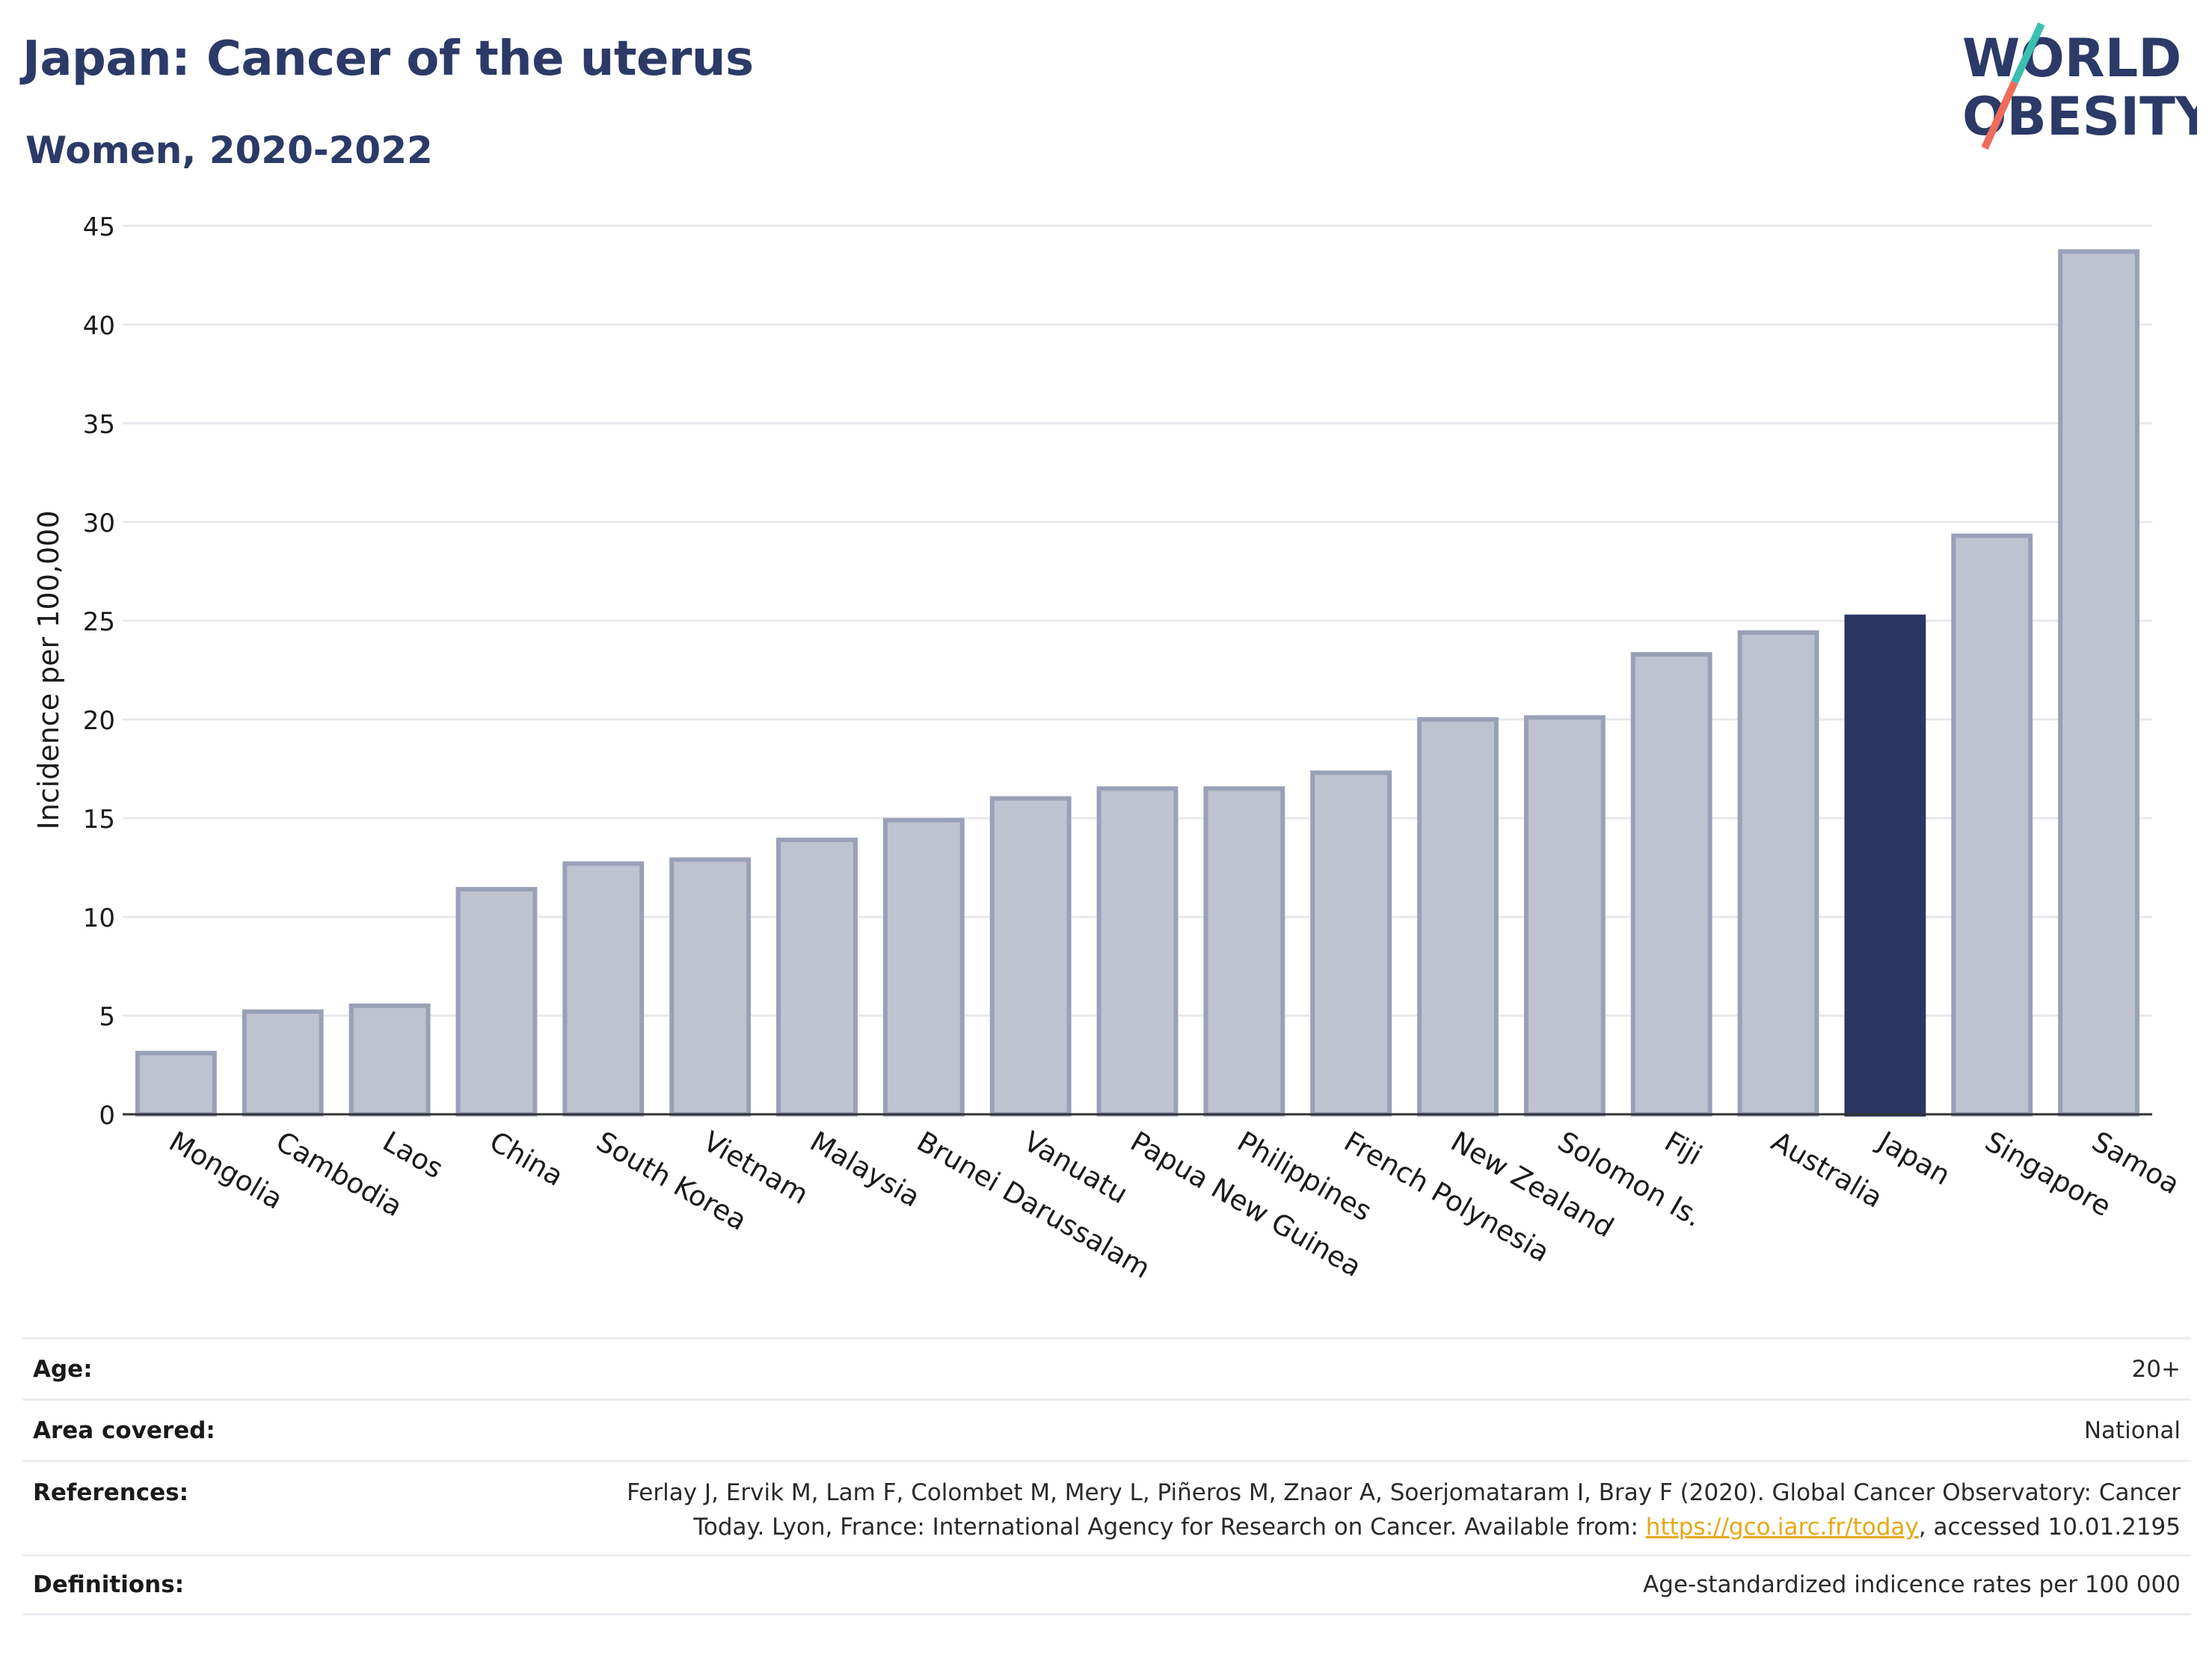 The image size is (2212, 1655). What do you see at coordinates (226, 1171) in the screenshot?
I see `x-tick-label: Mongolia` at bounding box center [226, 1171].